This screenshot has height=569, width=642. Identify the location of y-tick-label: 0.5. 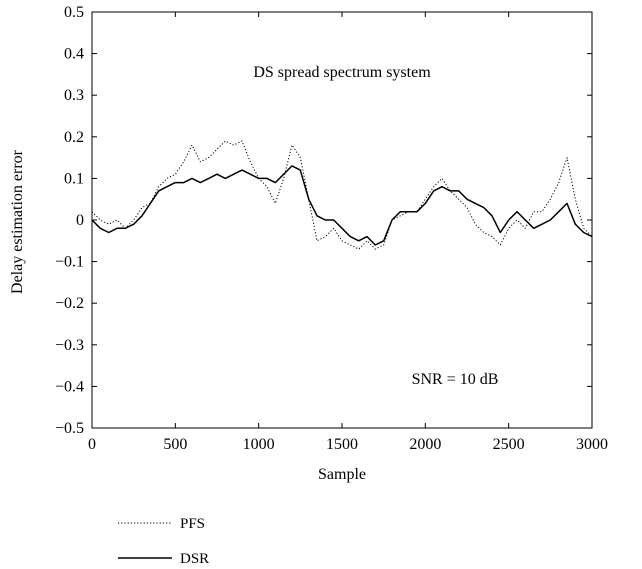
(74, 12).